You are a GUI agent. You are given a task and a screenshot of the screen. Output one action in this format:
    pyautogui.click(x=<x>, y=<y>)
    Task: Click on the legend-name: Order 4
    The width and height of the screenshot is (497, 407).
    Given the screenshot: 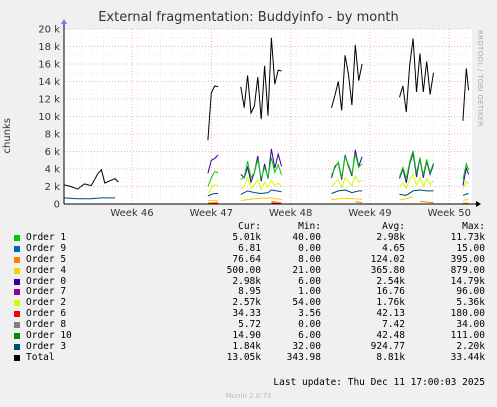 What is the action you would take?
    pyautogui.click(x=46, y=270)
    